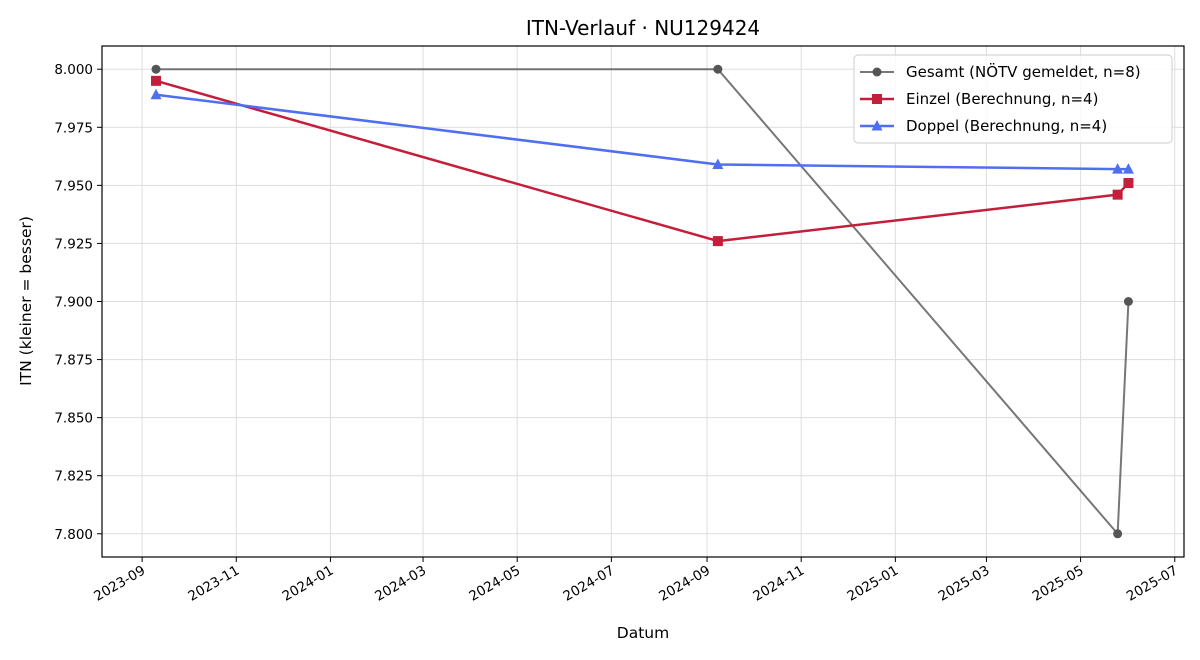  What do you see at coordinates (1002, 99) in the screenshot?
I see `legend-label: Einzel (Berechnung, n=4)` at bounding box center [1002, 99].